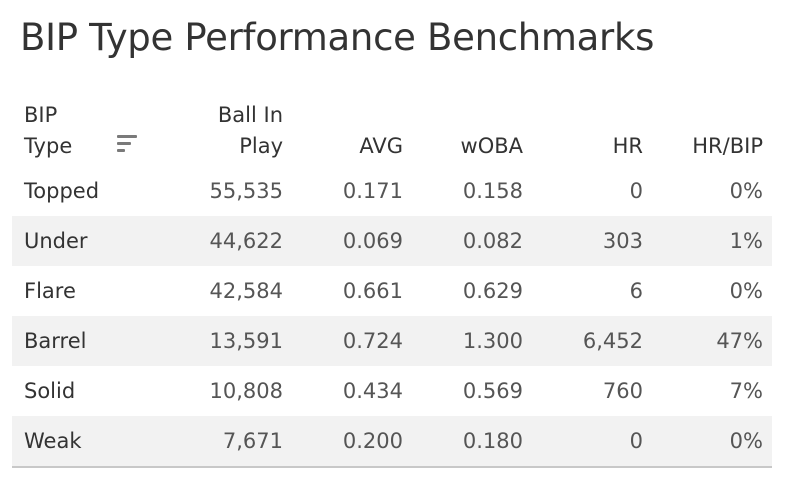 This screenshot has width=794, height=486. Describe the element at coordinates (261, 146) in the screenshot. I see `header-ball-in-play-line2: Play` at that location.